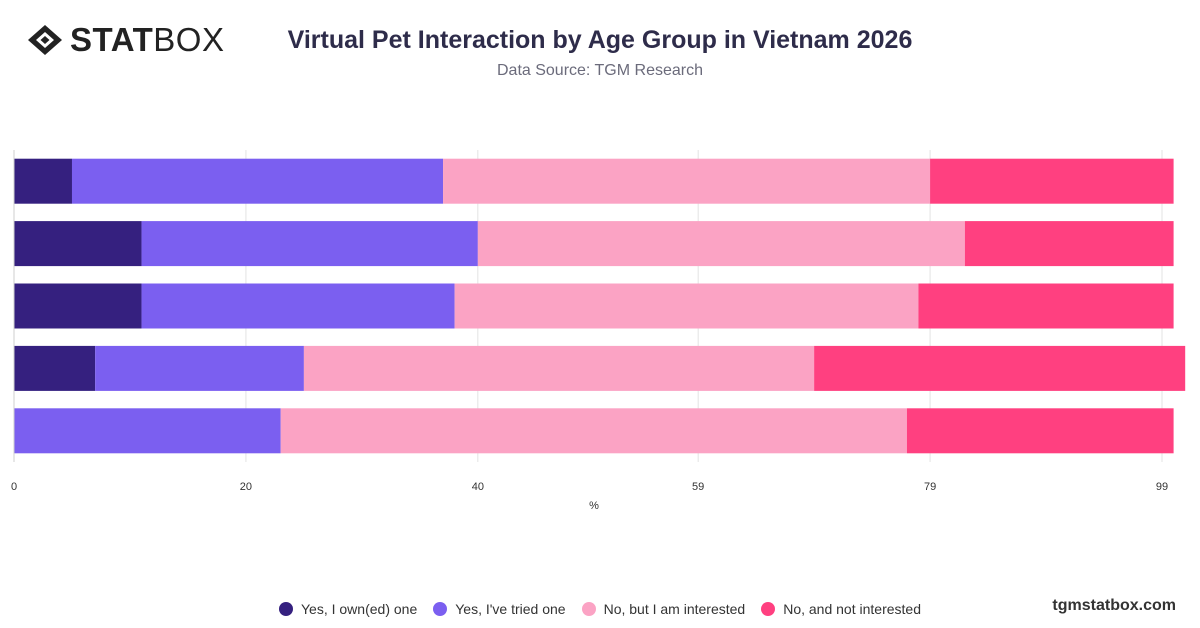 This screenshot has width=1200, height=628. What do you see at coordinates (852, 609) in the screenshot?
I see `legend-label: No, and not interested` at bounding box center [852, 609].